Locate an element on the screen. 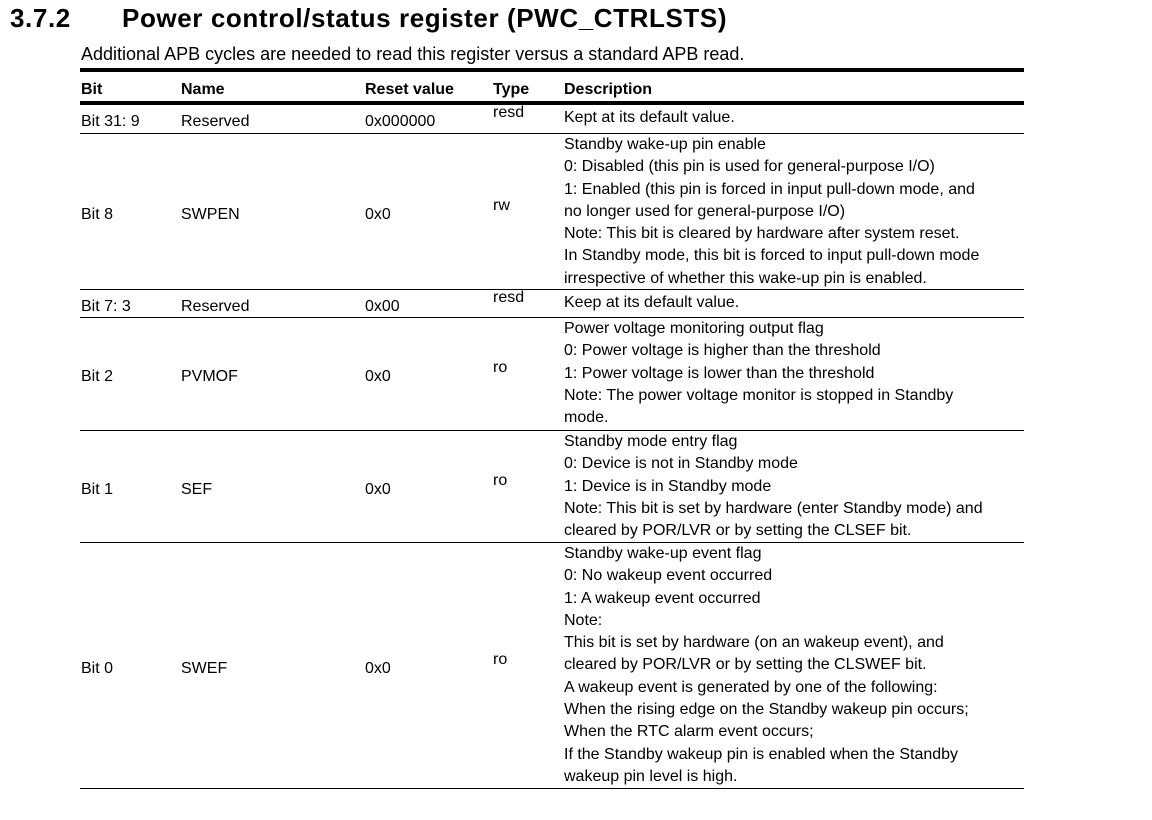 This screenshot has width=1152, height=820. description-line: When the RTC alarm event occurs; is located at coordinates (689, 732).